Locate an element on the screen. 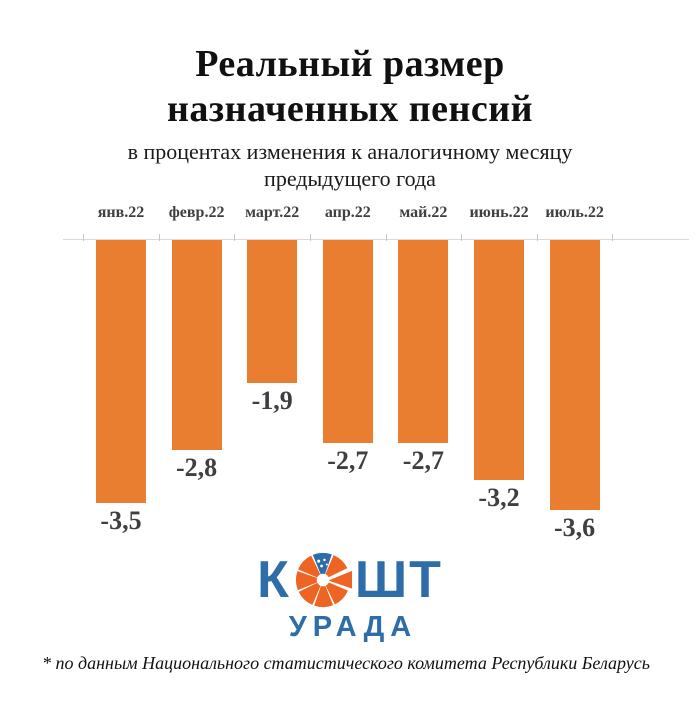 This screenshot has width=700, height=708. kosht-urada-logo: К Ш is located at coordinates (350, 597).